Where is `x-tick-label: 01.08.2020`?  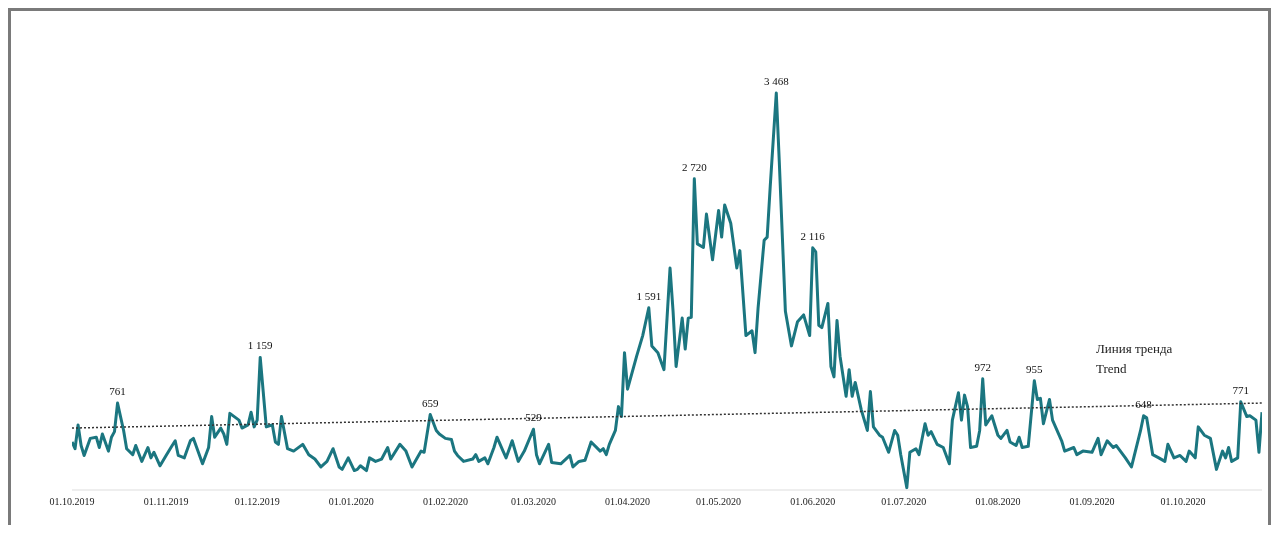
x-tick-label: 01.08.2020 is located at coordinates (998, 502).